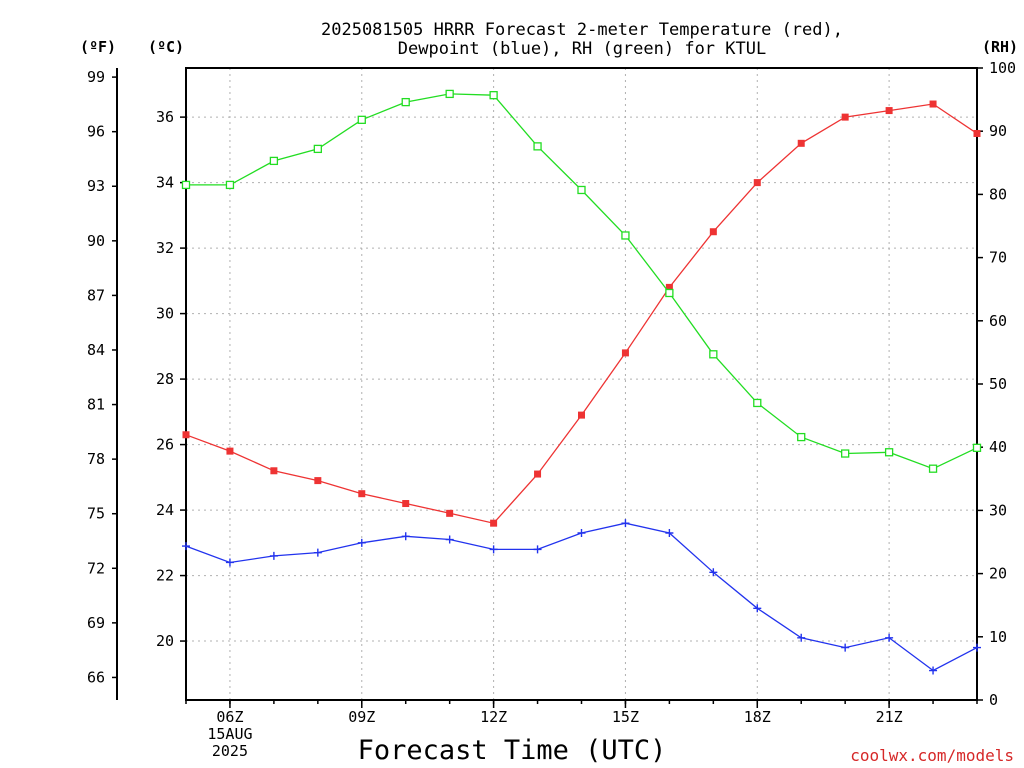  Describe the element at coordinates (998, 384) in the screenshot. I see `rh-tick-label: 50` at that location.